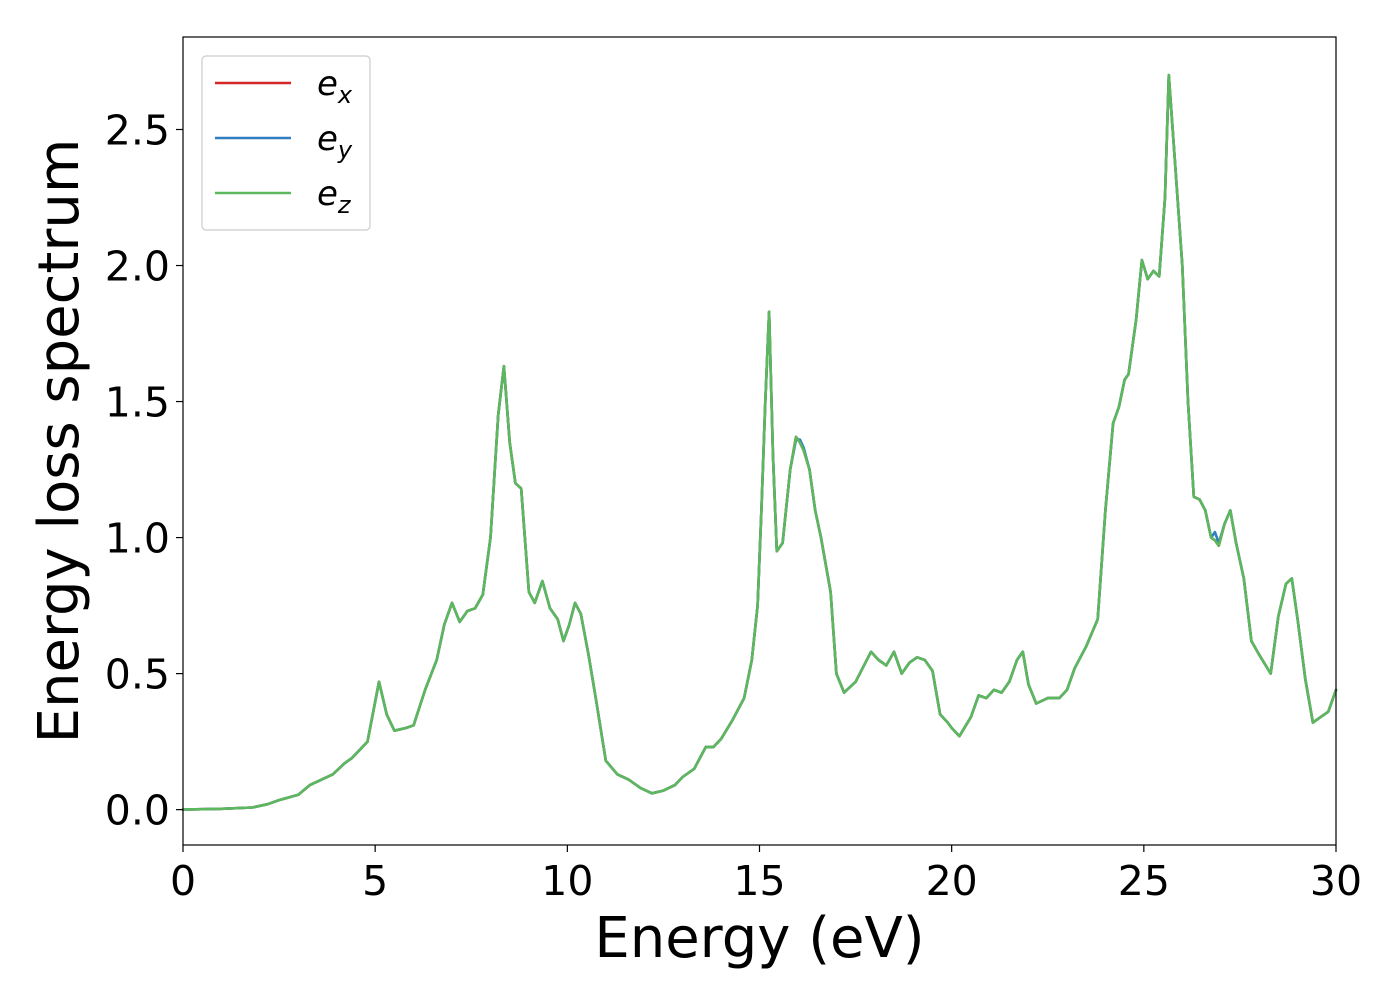  I want to click on y-tick-label: 1.0, so click(137, 539).